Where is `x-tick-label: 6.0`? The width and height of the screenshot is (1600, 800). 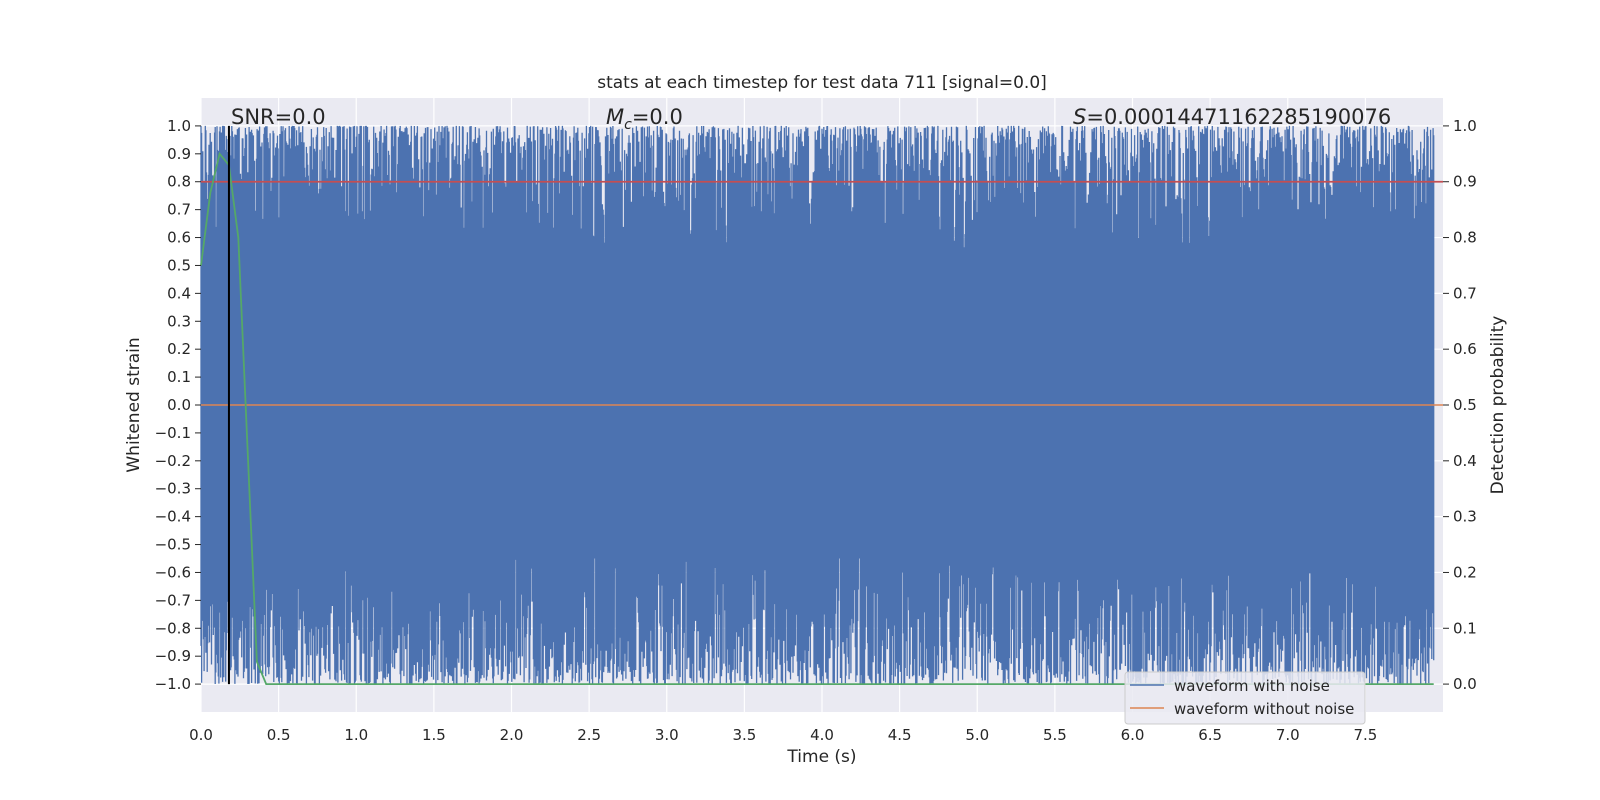 x-tick-label: 6.0 is located at coordinates (1133, 735).